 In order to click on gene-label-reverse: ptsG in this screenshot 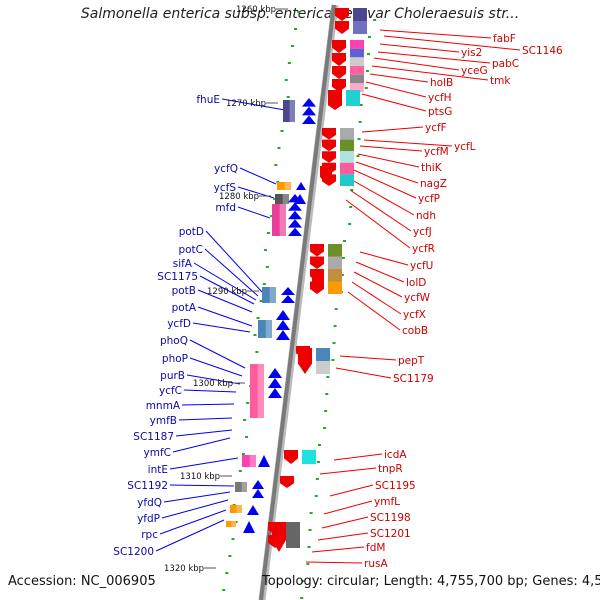, I will do `click(440, 112)`.